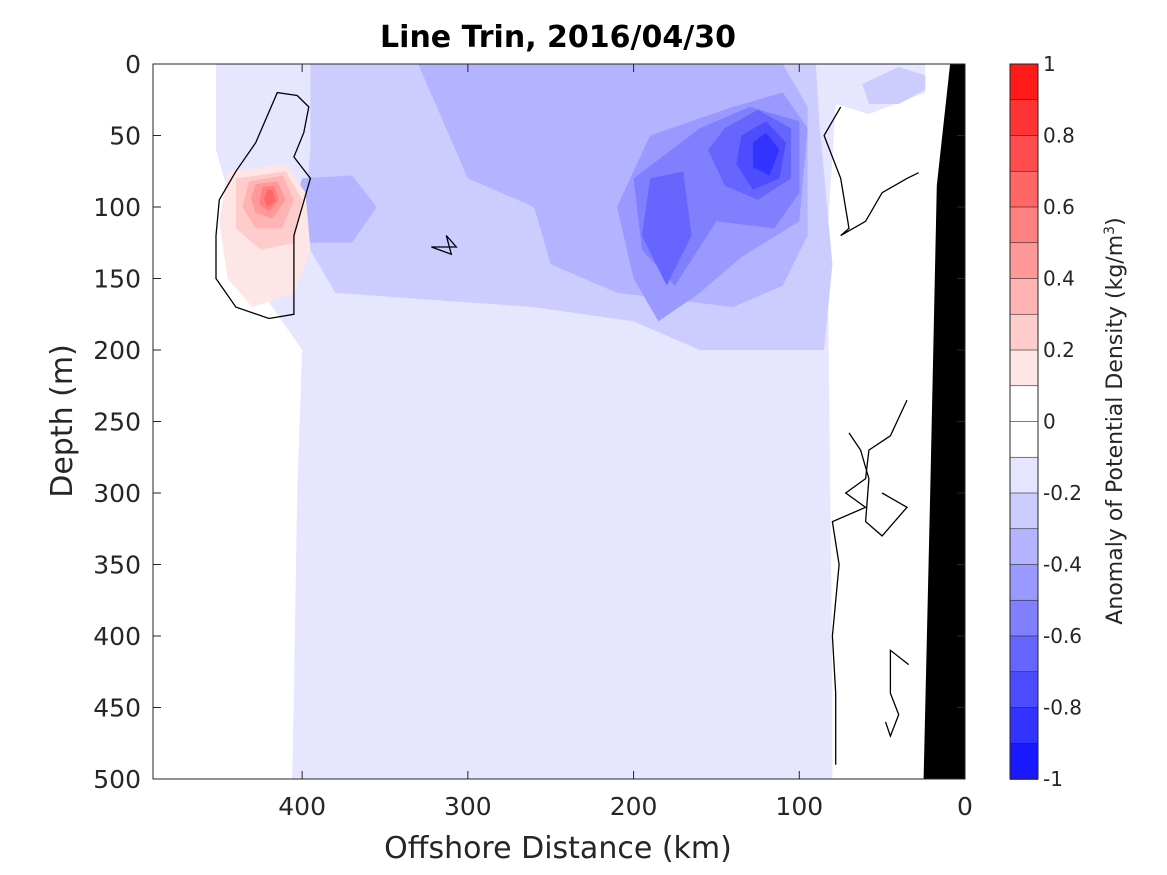 The width and height of the screenshot is (1167, 875). What do you see at coordinates (117, 350) in the screenshot?
I see `y-tick-label: 200` at bounding box center [117, 350].